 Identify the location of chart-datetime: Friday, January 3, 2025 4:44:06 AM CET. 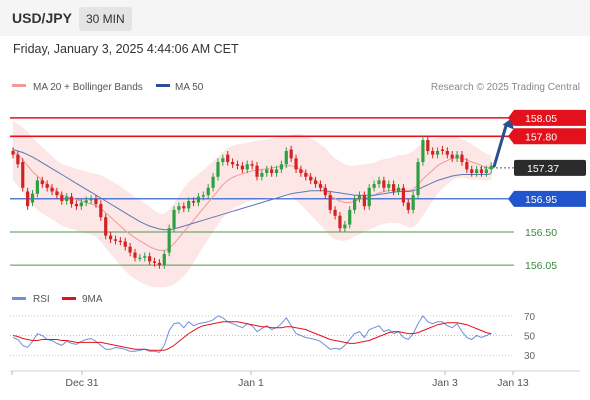
(126, 49).